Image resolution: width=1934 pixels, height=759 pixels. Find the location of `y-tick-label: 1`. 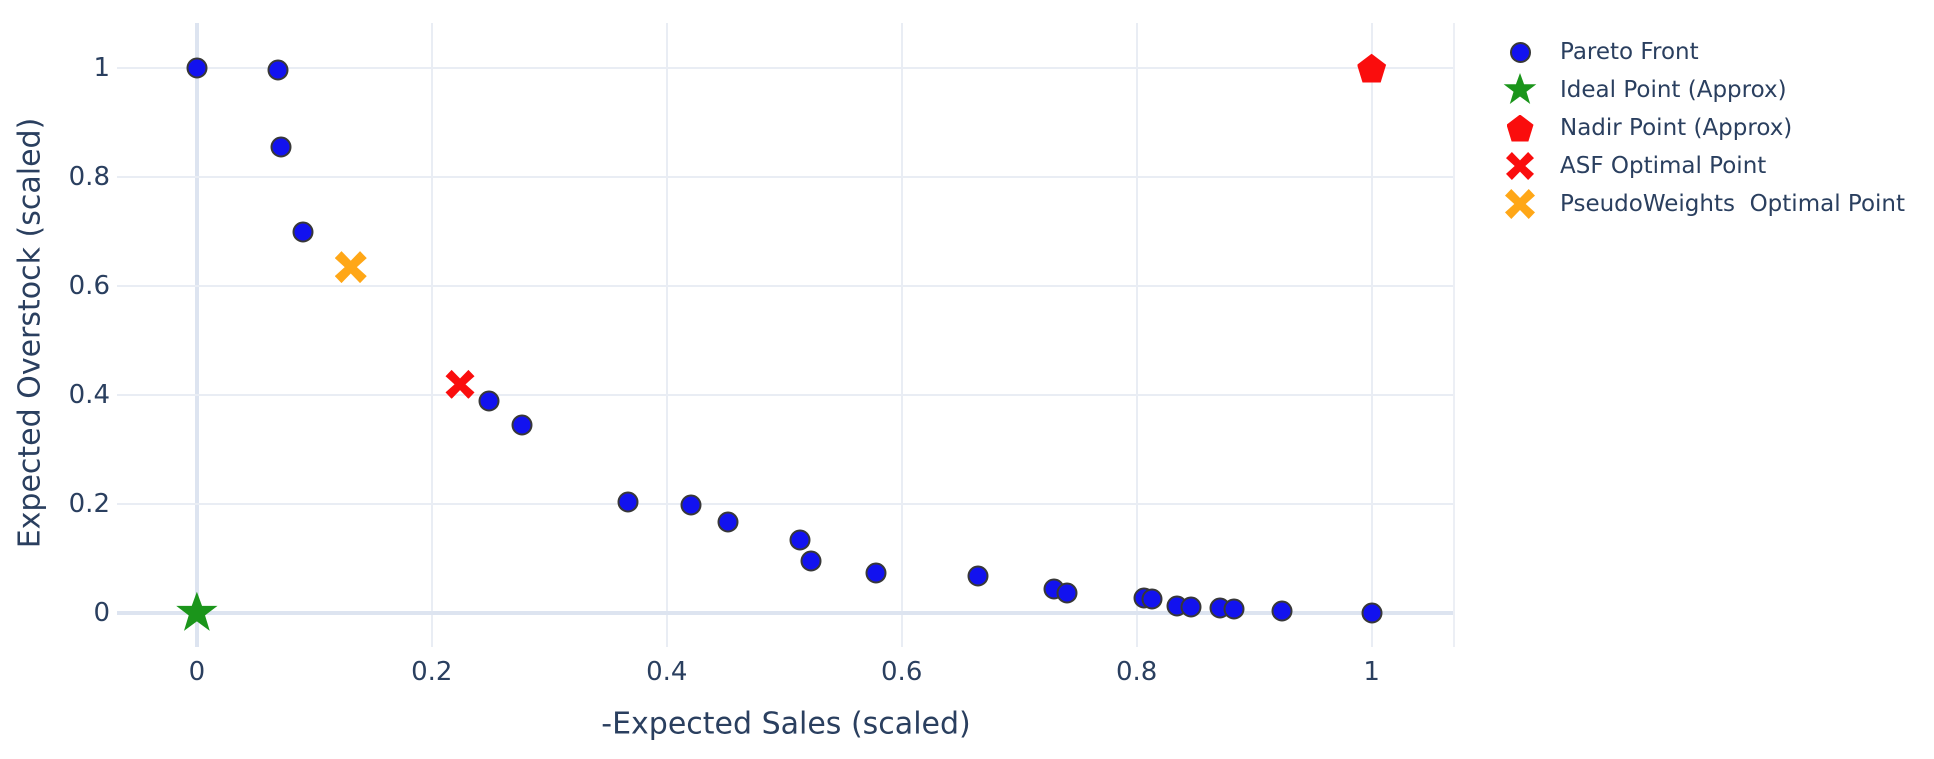

y-tick-label: 1 is located at coordinates (101, 68).